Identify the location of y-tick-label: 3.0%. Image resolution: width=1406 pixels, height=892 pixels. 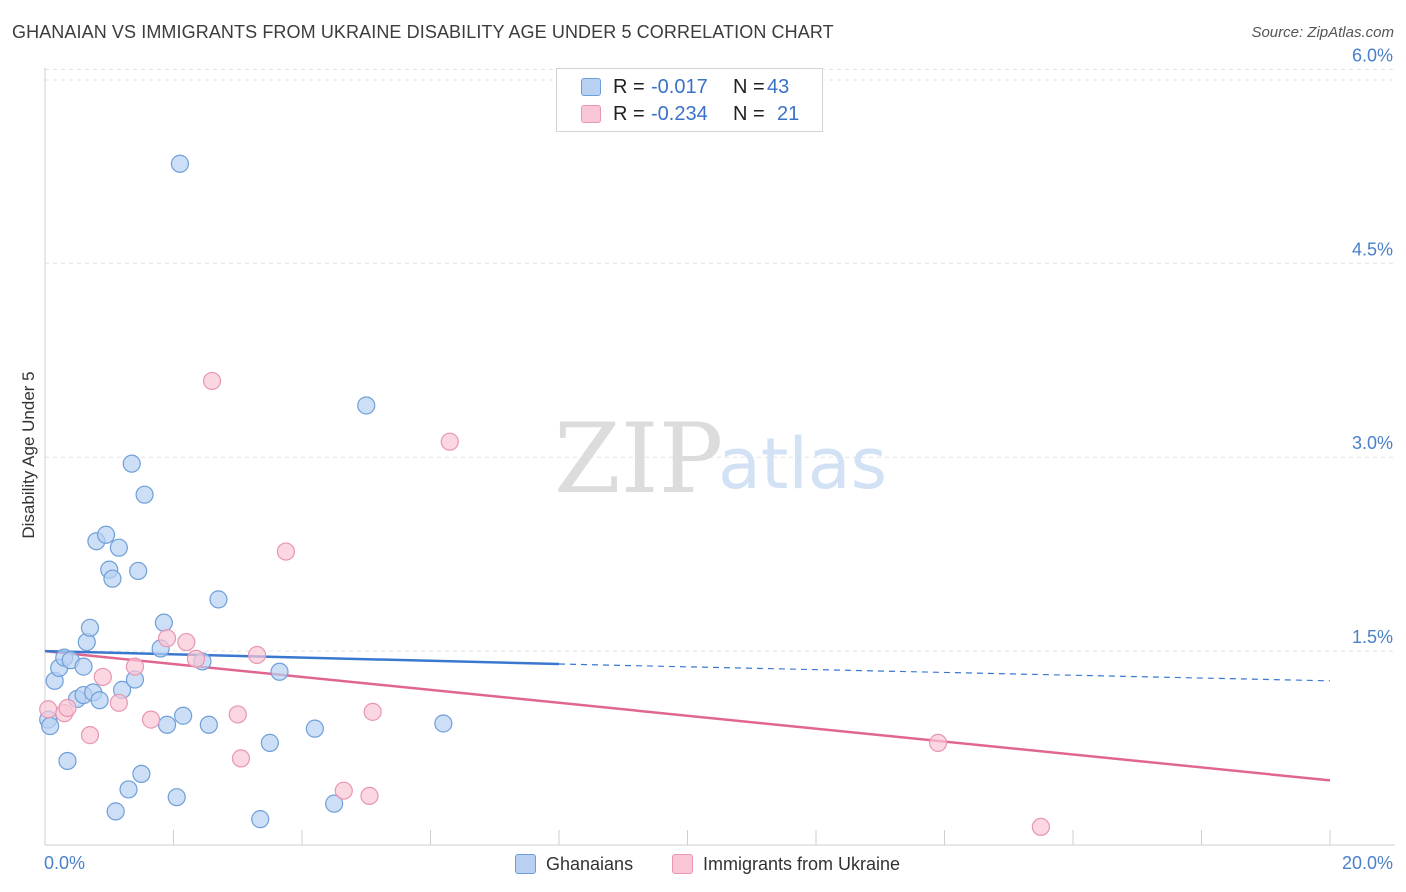
(1372, 443).